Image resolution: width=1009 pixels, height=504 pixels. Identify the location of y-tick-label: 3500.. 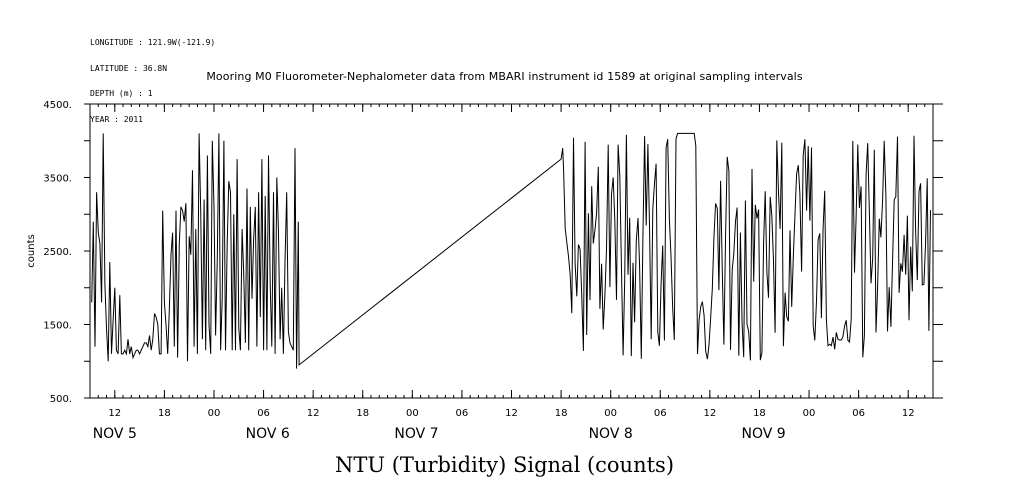
(57, 179).